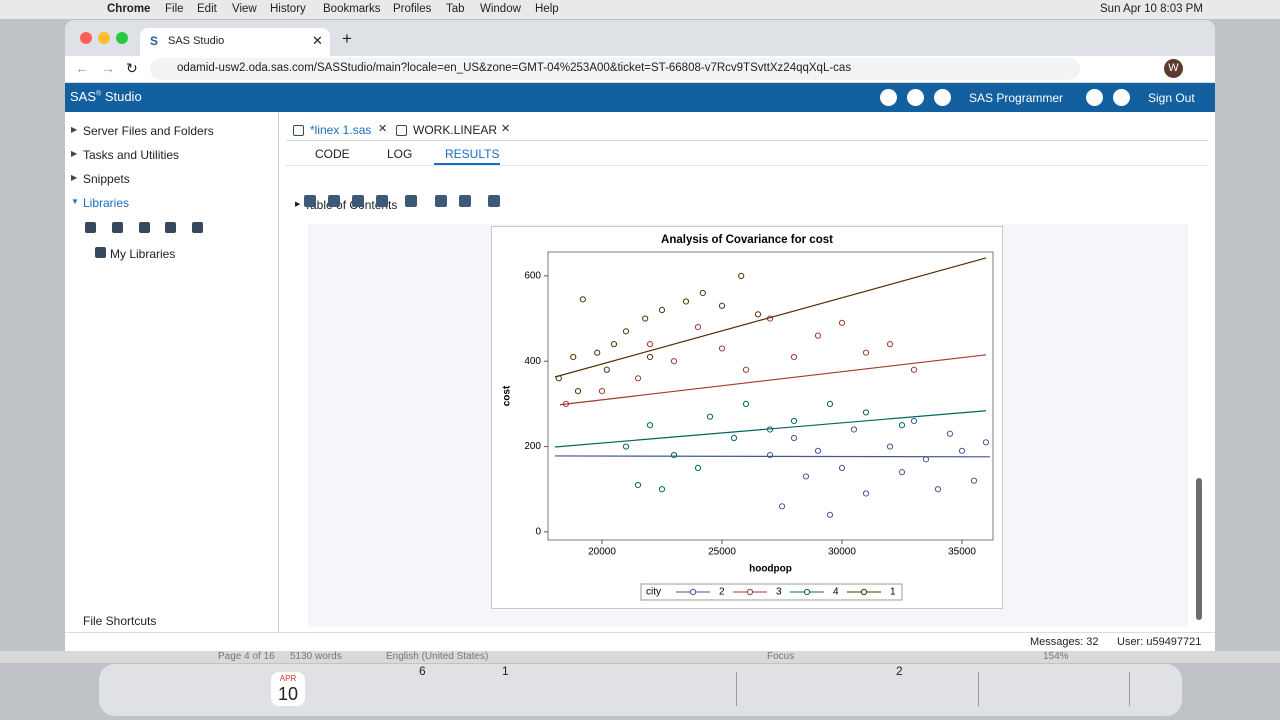 This screenshot has width=1280, height=720. Describe the element at coordinates (1173, 68) in the screenshot. I see `profile: W` at that location.